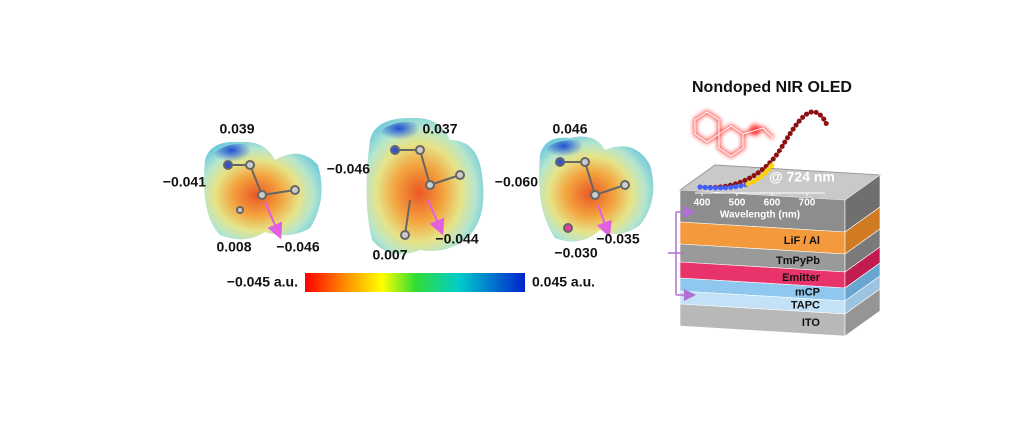  What do you see at coordinates (236, 129) in the screenshot?
I see `esp-label: 0.039` at bounding box center [236, 129].